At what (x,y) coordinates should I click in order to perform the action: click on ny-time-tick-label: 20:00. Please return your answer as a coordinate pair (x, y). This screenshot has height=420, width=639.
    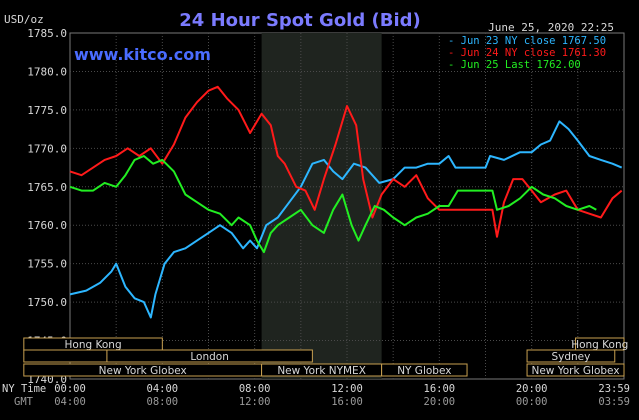
    Looking at the image, I should click on (532, 389).